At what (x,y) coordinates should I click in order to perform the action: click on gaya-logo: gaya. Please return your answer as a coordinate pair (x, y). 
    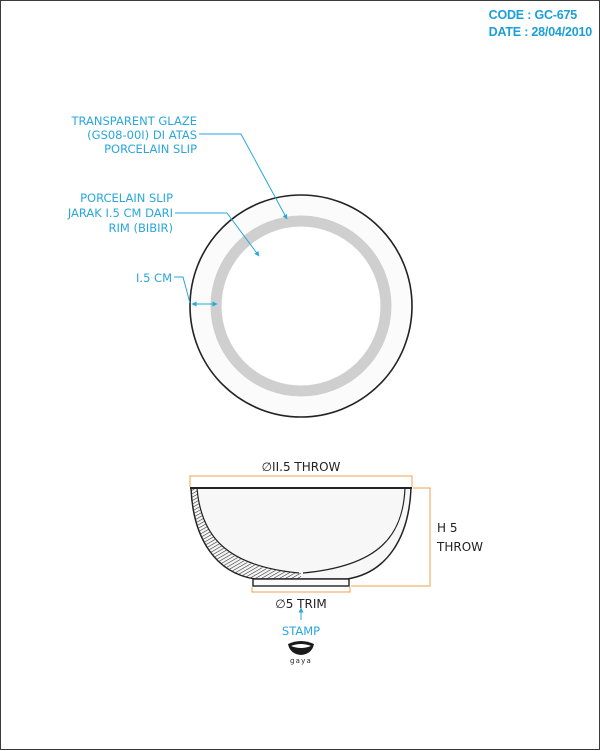
    Looking at the image, I should click on (301, 653).